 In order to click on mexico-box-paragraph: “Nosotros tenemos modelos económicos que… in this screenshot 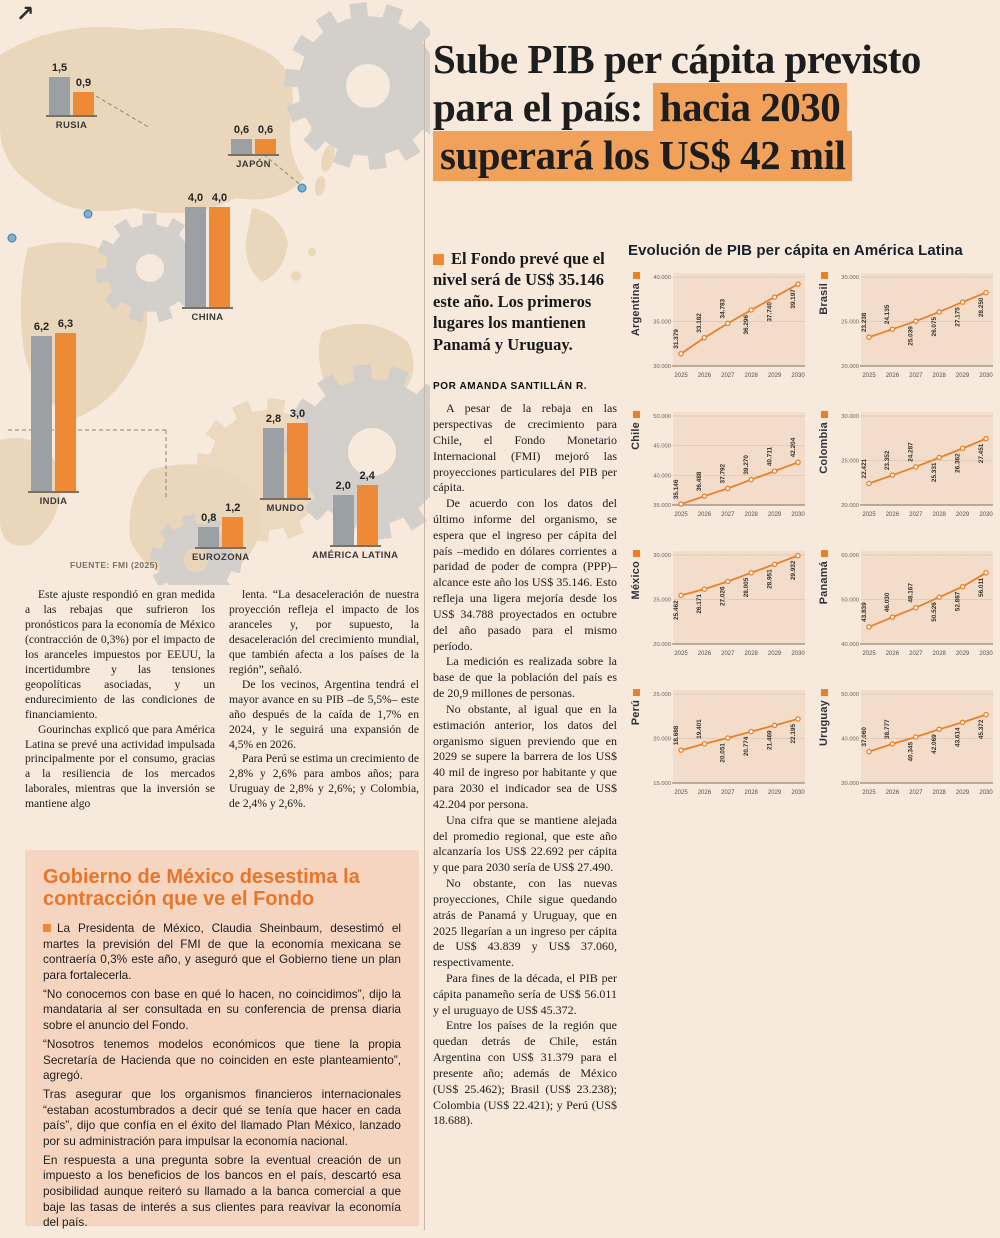, I will do `click(222, 1059)`.